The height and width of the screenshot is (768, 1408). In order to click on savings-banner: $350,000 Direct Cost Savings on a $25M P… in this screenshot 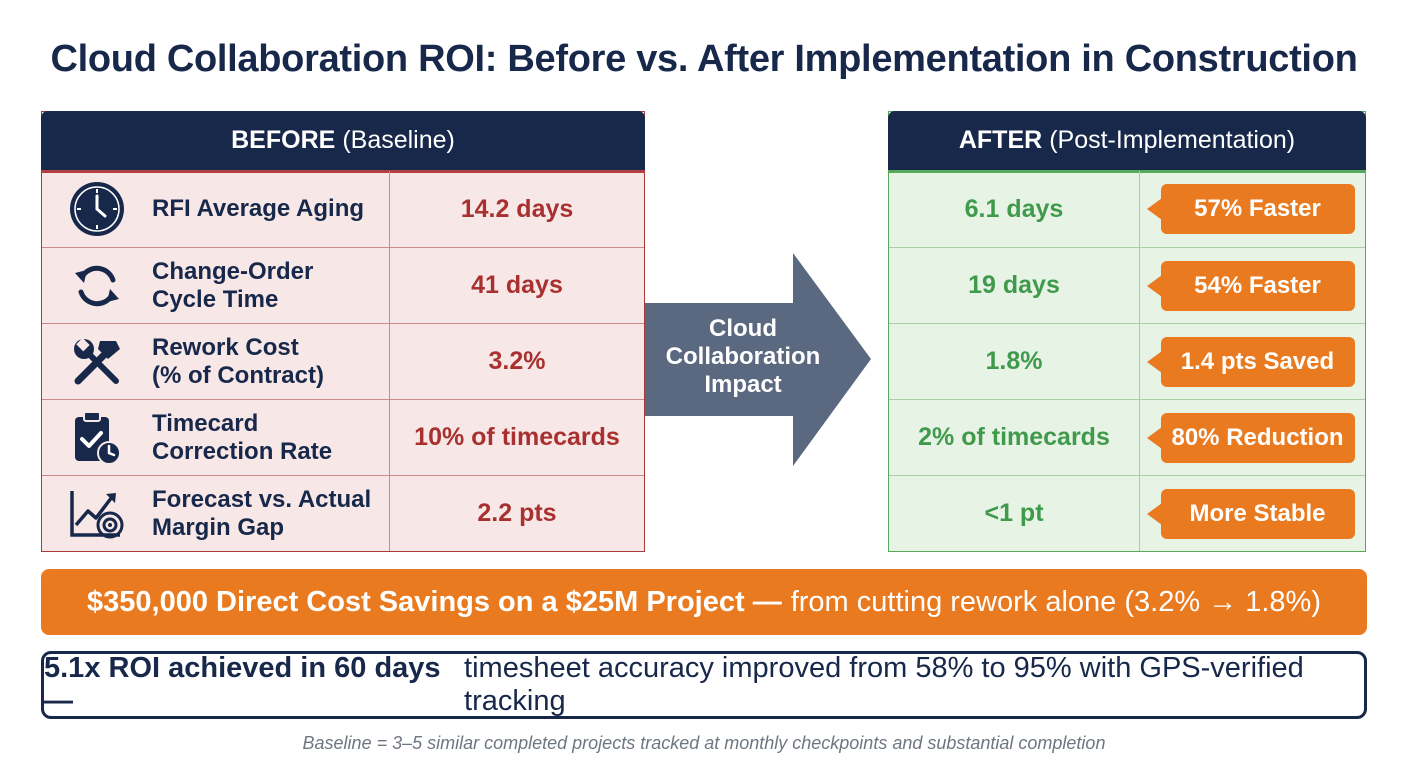, I will do `click(704, 602)`.